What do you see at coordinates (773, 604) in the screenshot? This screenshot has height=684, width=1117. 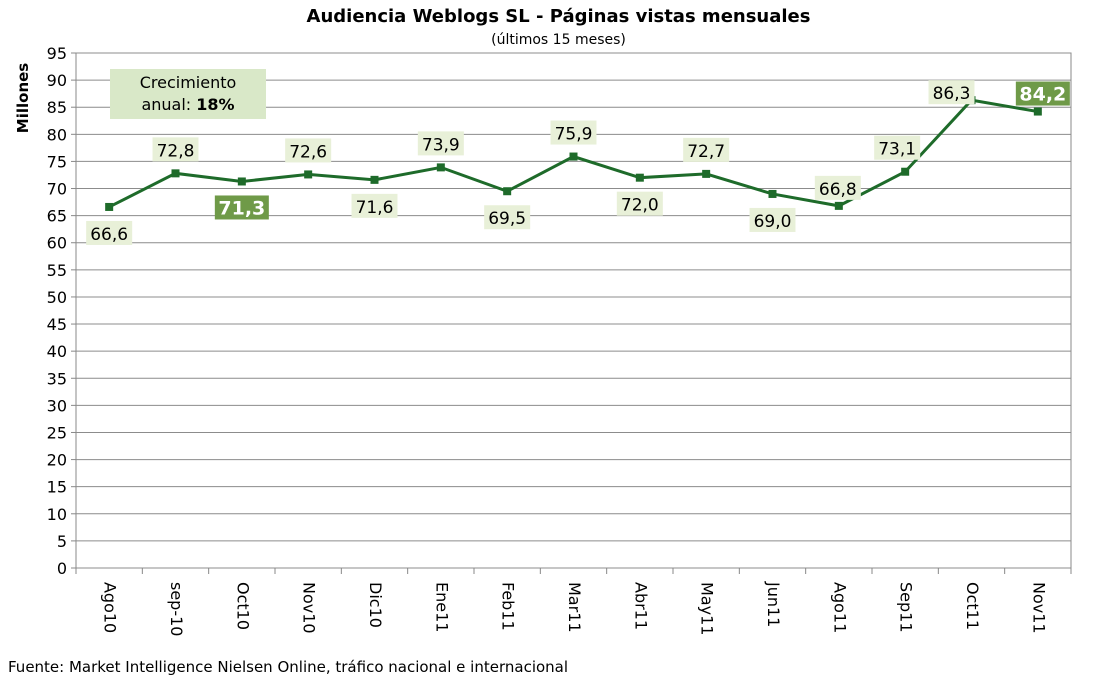 I see `x-tick-label: Jun11` at bounding box center [773, 604].